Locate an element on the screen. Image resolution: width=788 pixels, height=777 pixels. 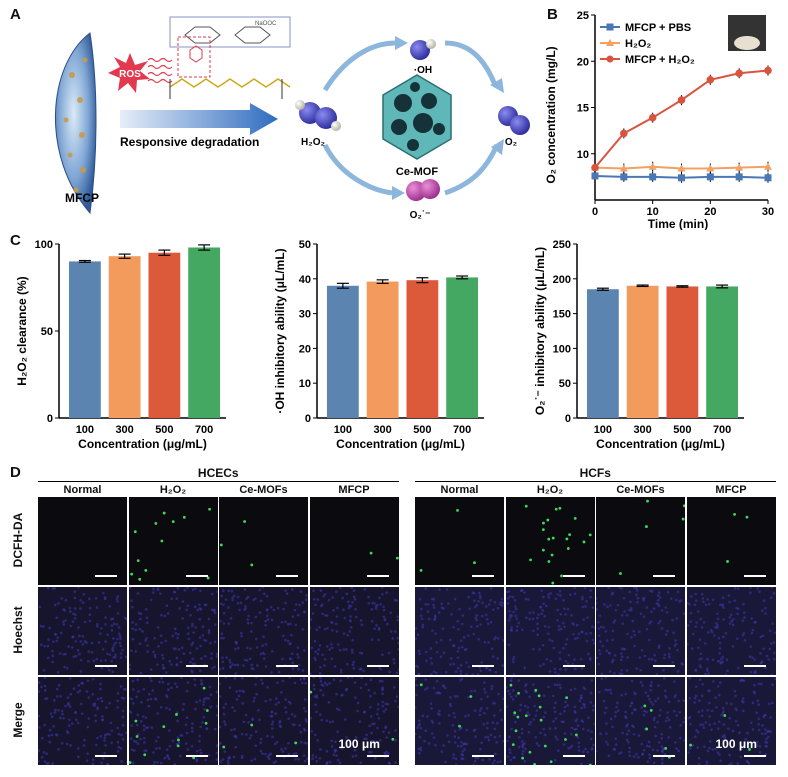
b-ytick: 15 is located at coordinates (583, 109).